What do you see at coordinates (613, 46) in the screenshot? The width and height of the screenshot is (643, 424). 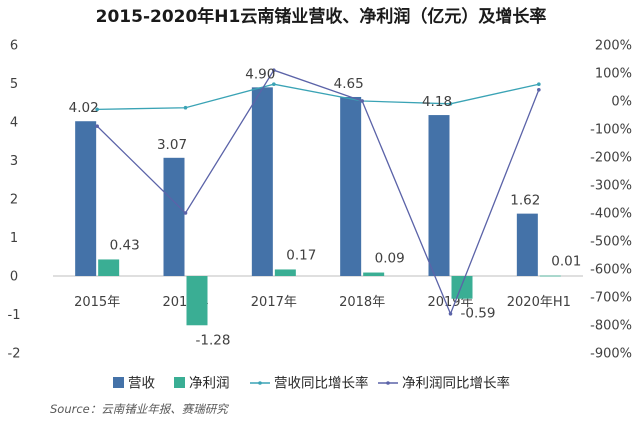 I see `right-axis-tick: 200%` at bounding box center [613, 46].